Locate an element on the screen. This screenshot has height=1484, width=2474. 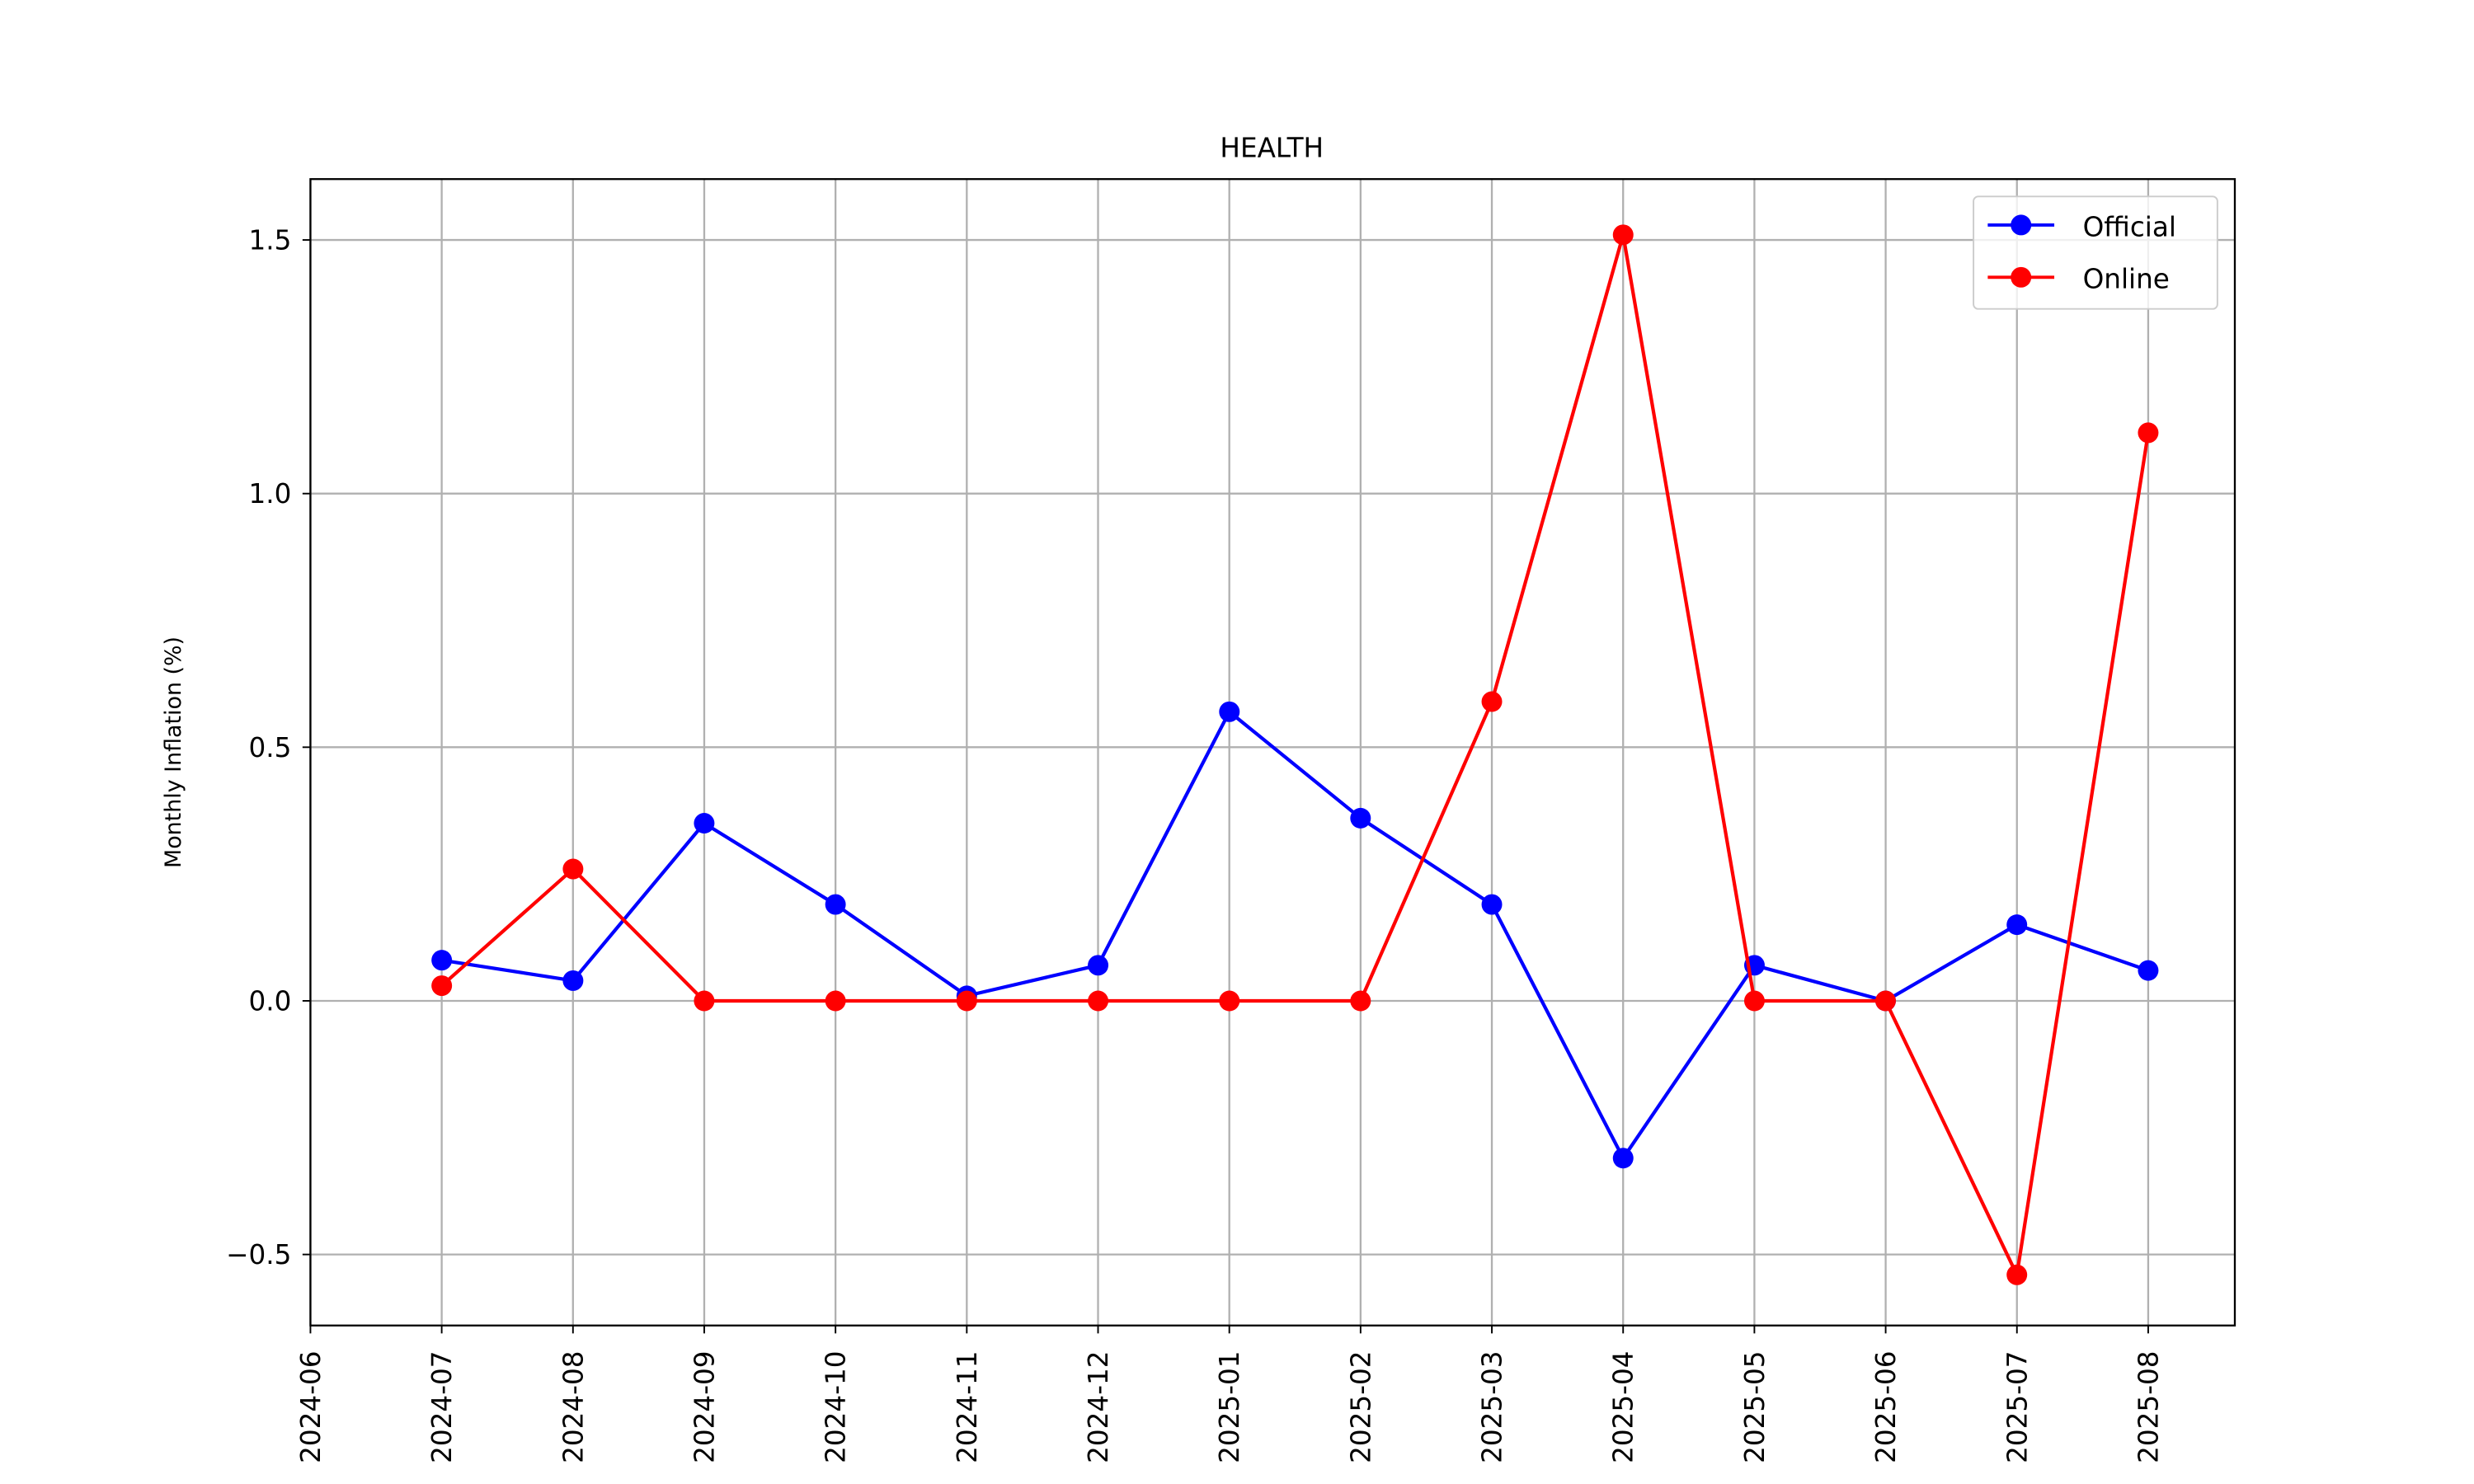
x-tick-label: 2024-07 is located at coordinates (442, 1406).